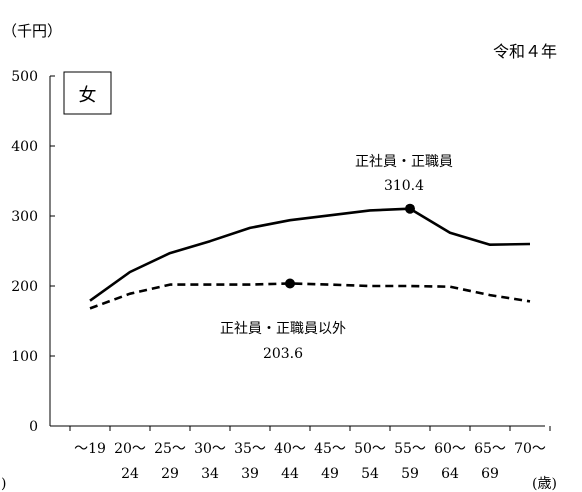 The width and height of the screenshot is (582, 492). I want to click on y-tick-label: 0, so click(33, 427).